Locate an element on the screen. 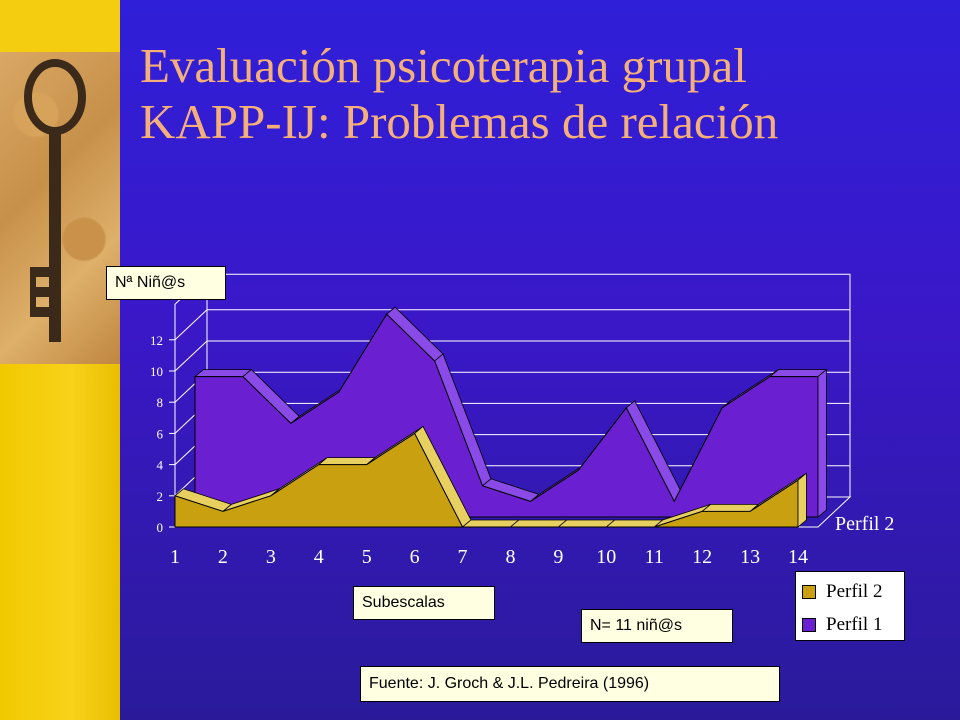  legend-item-perfil1: Perfil 1 is located at coordinates (842, 625).